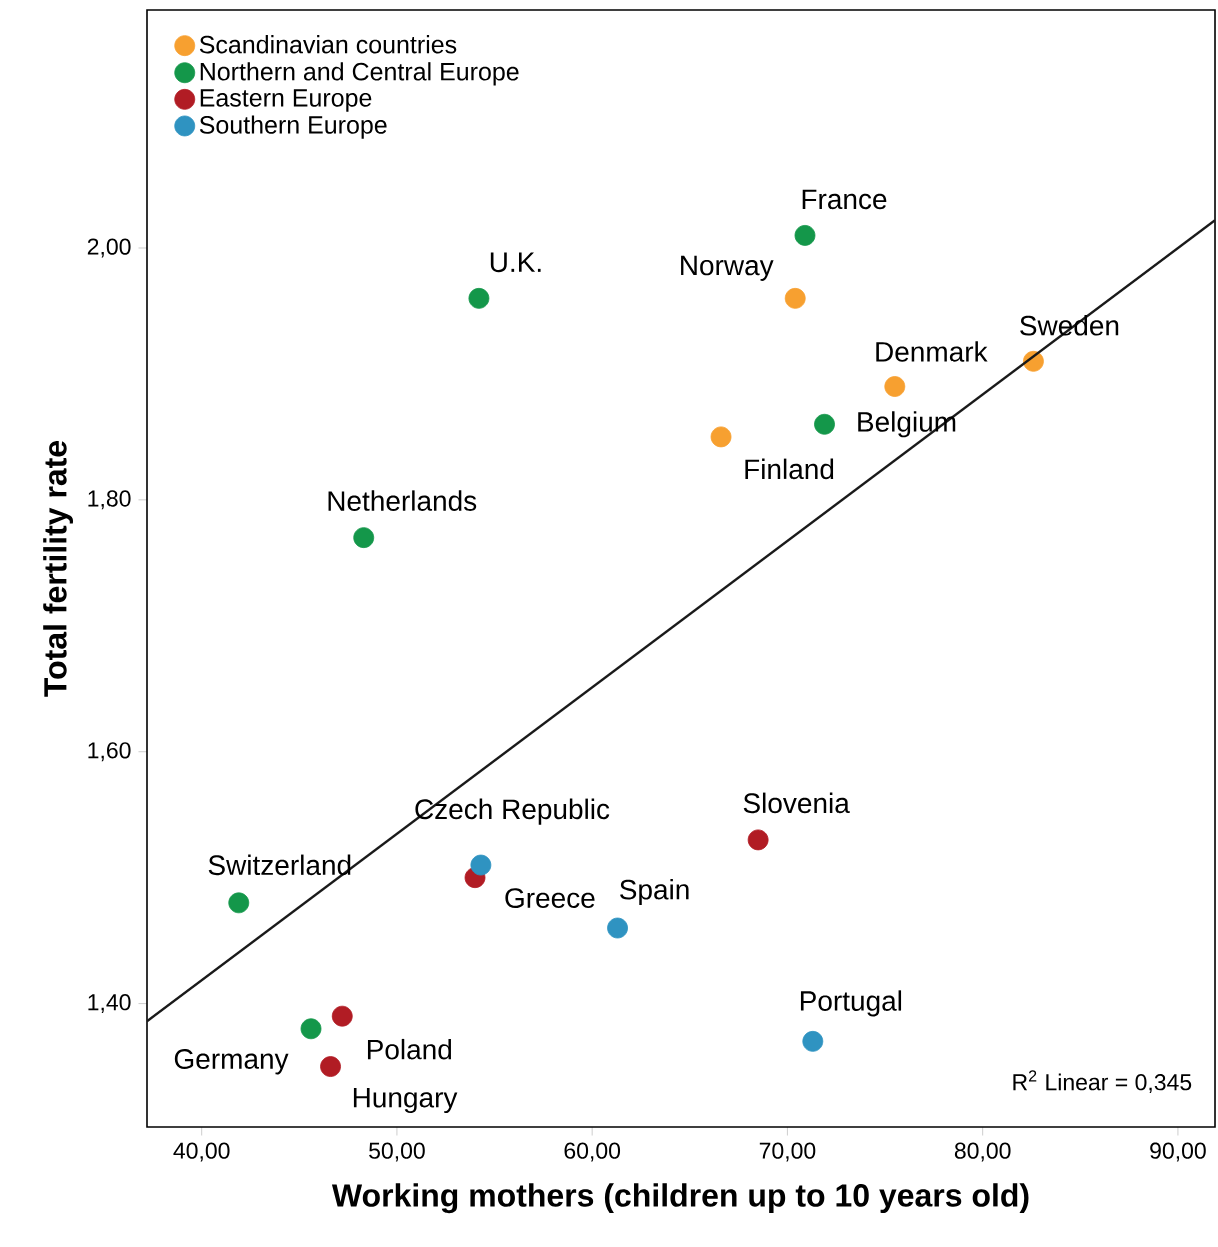 The image size is (1218, 1247). I want to click on legend-label: Scandinavian countries, so click(328, 44).